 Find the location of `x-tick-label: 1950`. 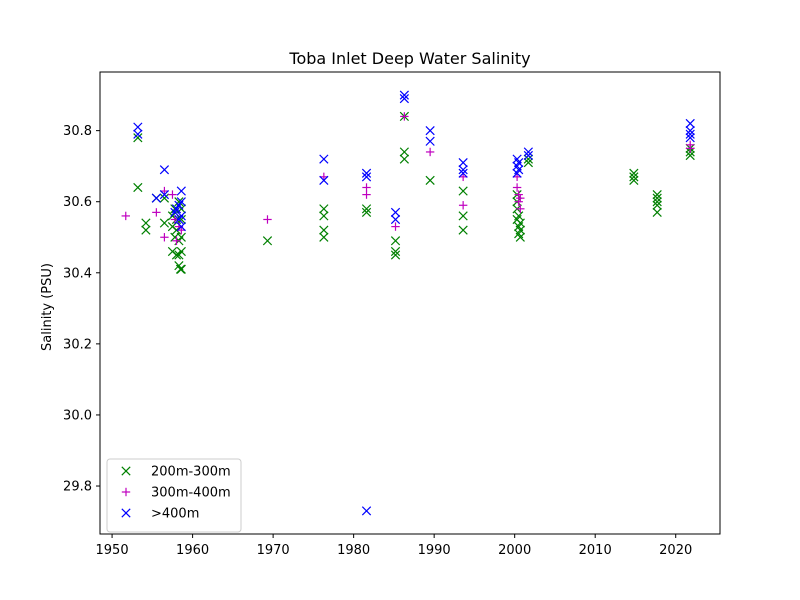

x-tick-label: 1950 is located at coordinates (112, 550).